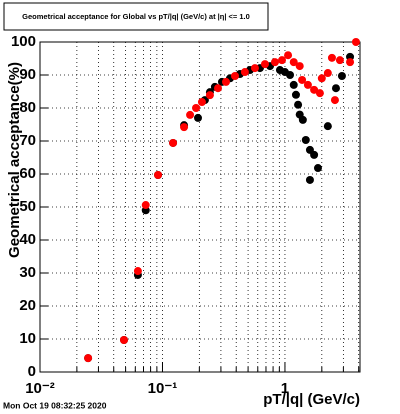  I want to click on y-tick-label: 40, so click(27, 239).